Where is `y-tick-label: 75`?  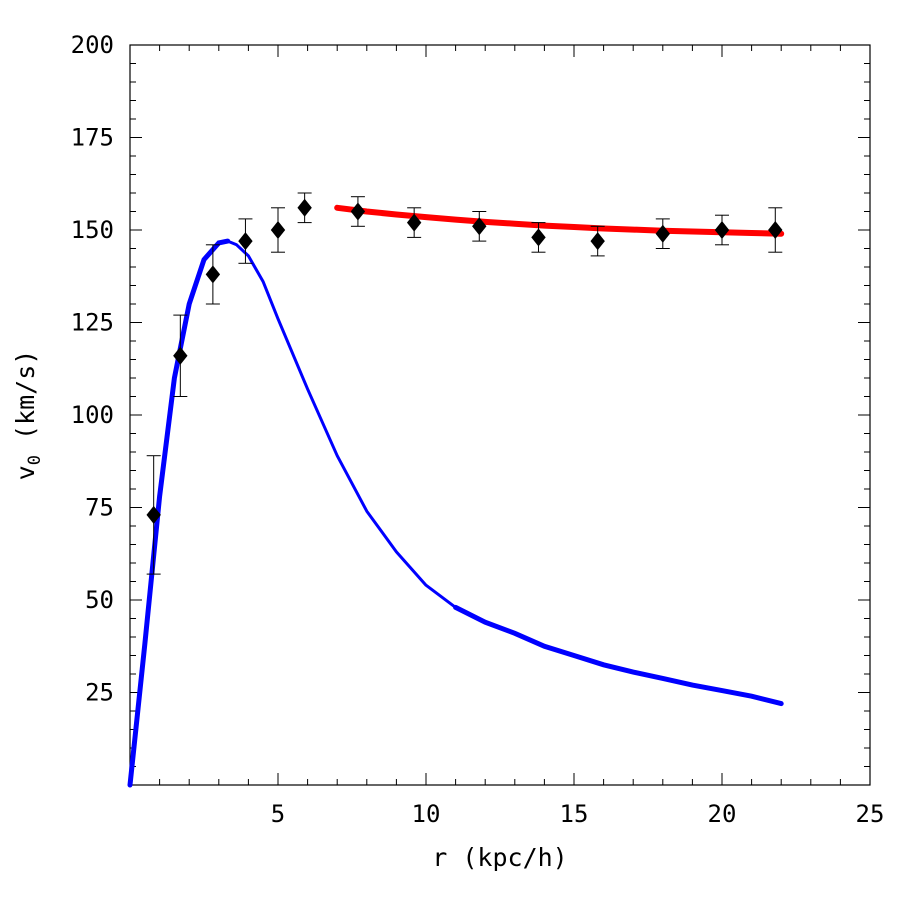 y-tick-label: 75 is located at coordinates (99, 508).